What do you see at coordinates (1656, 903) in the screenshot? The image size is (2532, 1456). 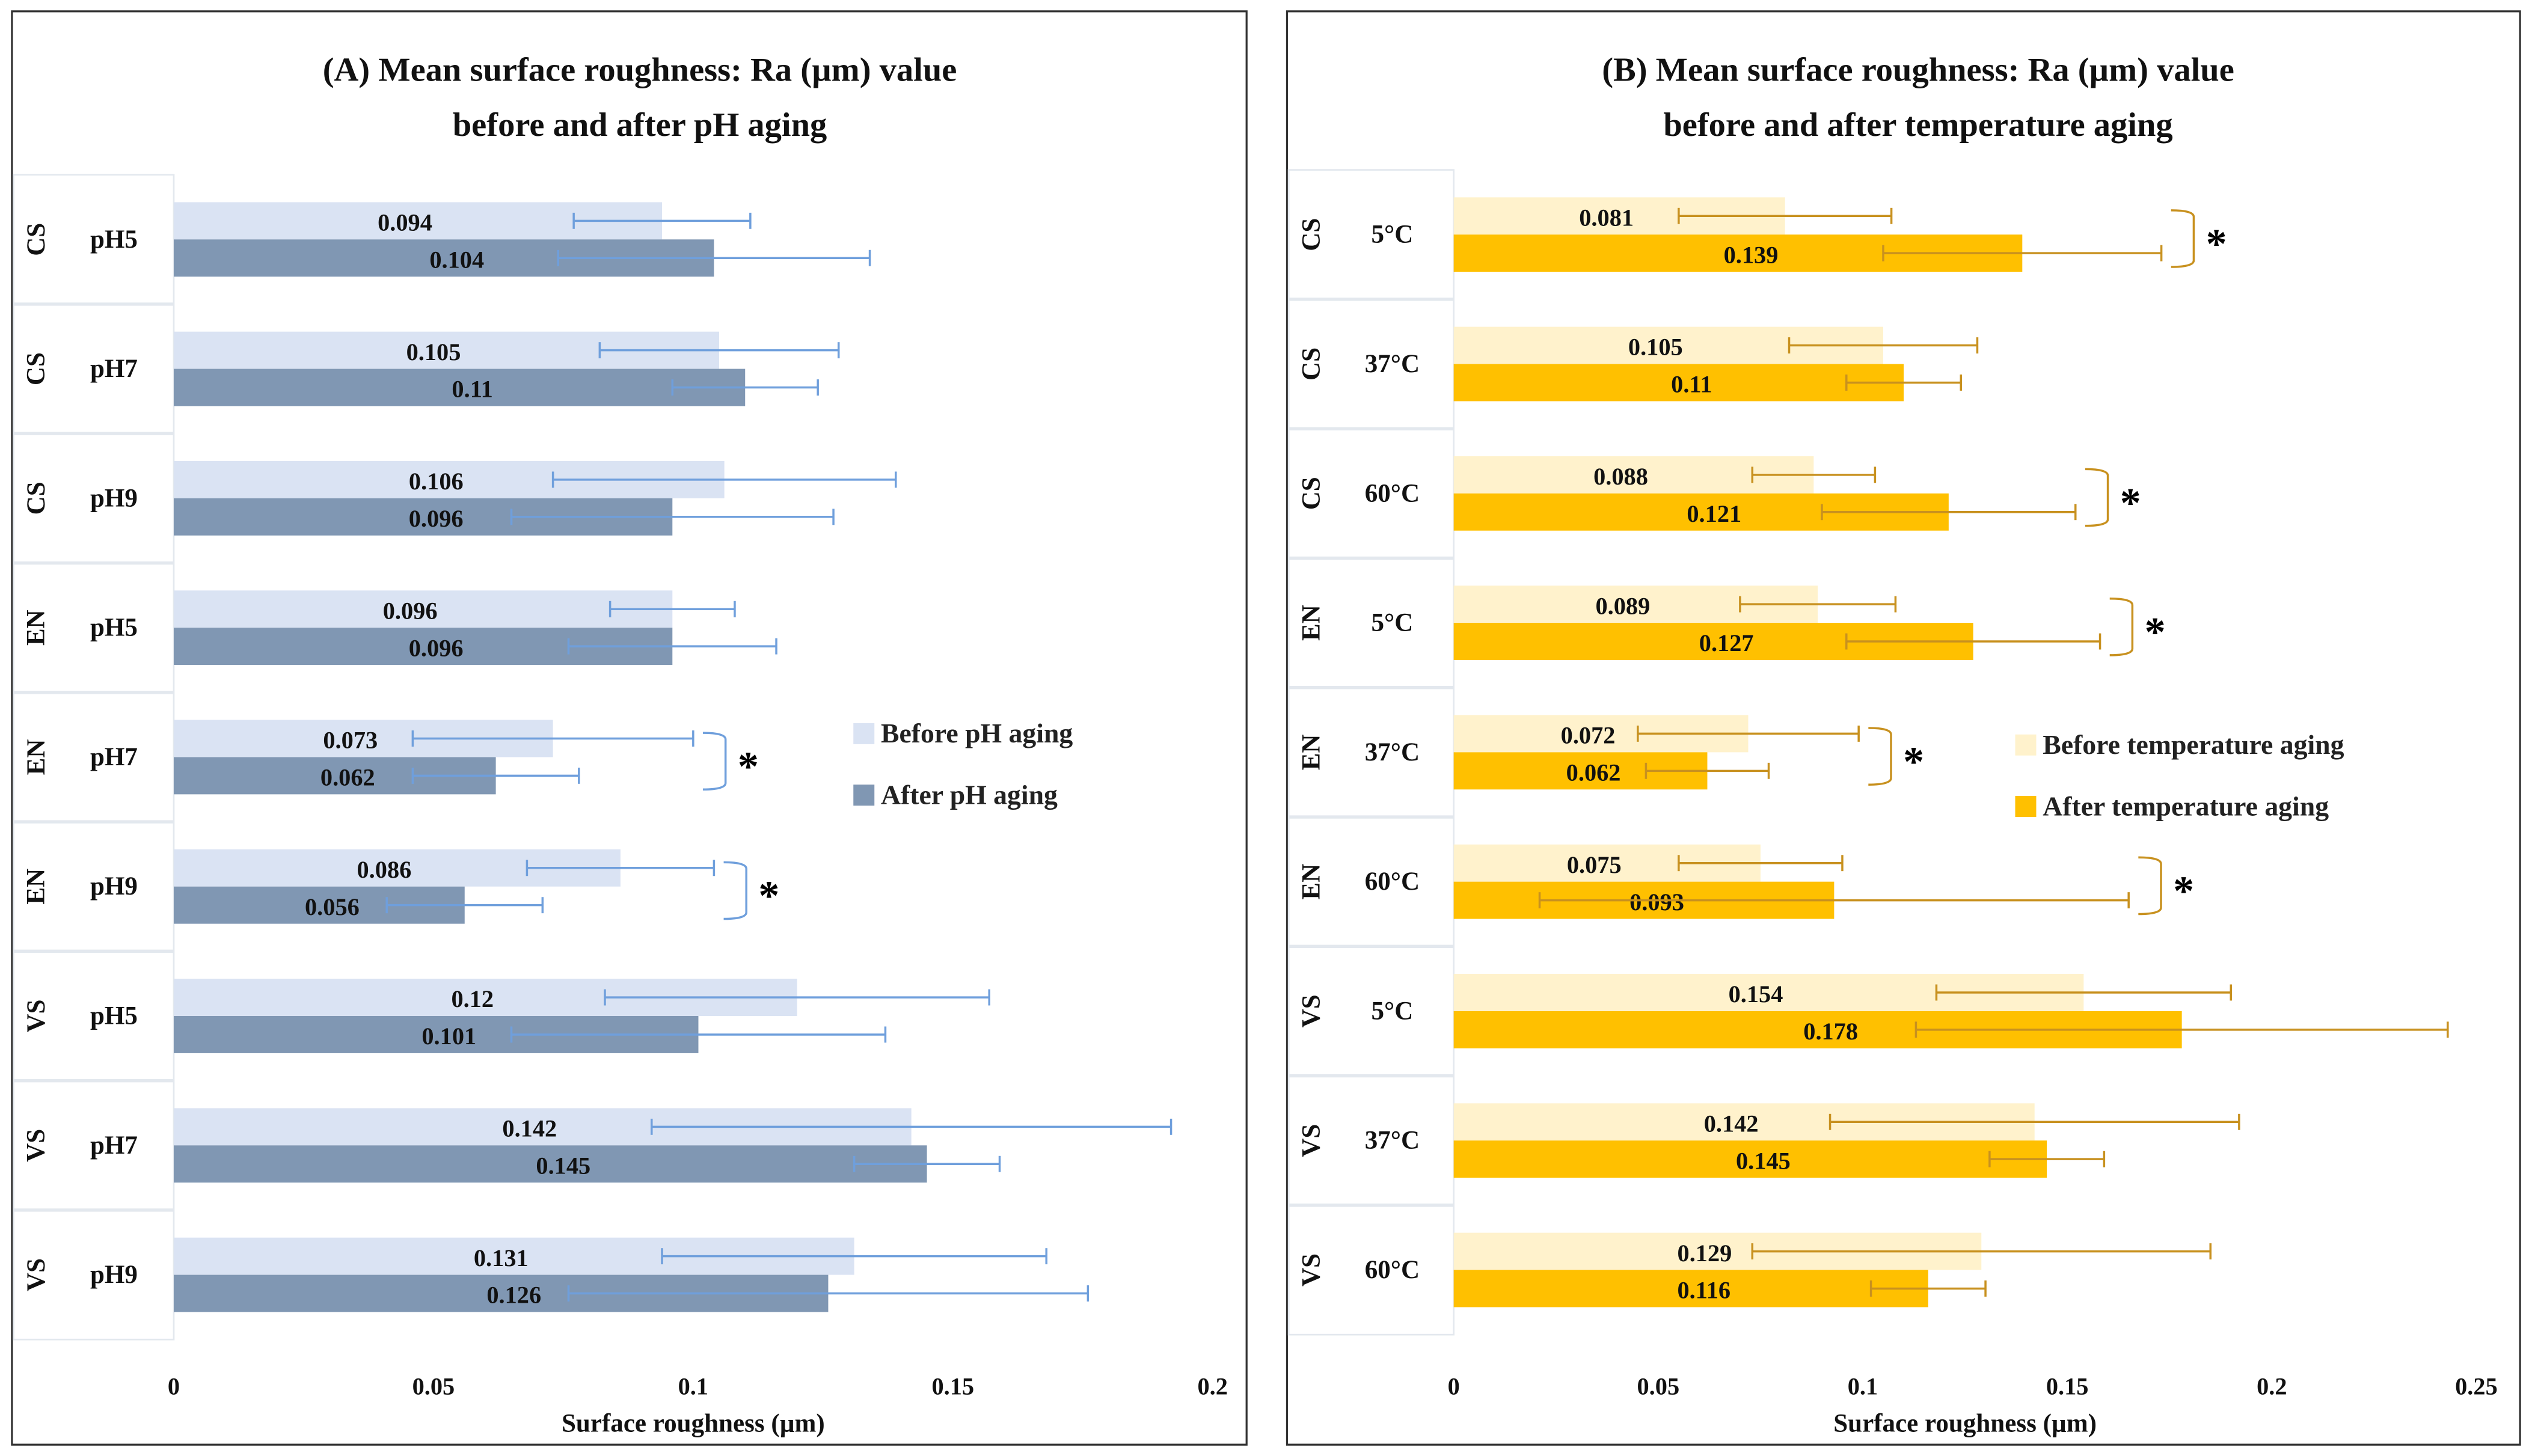 I see `data-label: 0.093` at bounding box center [1656, 903].